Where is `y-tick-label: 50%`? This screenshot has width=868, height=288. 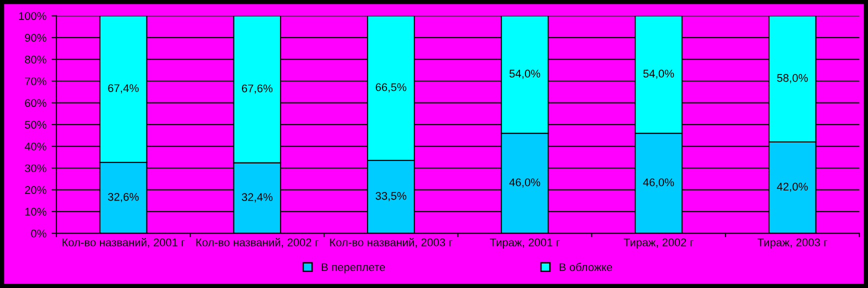 y-tick-label: 50% is located at coordinates (35, 124).